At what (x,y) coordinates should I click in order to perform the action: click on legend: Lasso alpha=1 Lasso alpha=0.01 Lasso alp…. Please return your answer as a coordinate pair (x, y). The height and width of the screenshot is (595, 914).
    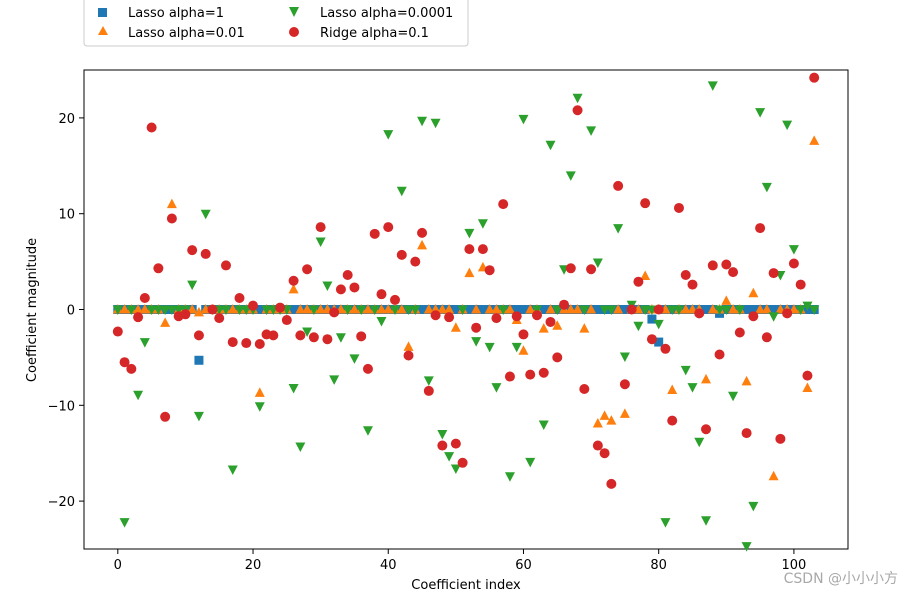
    Looking at the image, I should click on (276, 23).